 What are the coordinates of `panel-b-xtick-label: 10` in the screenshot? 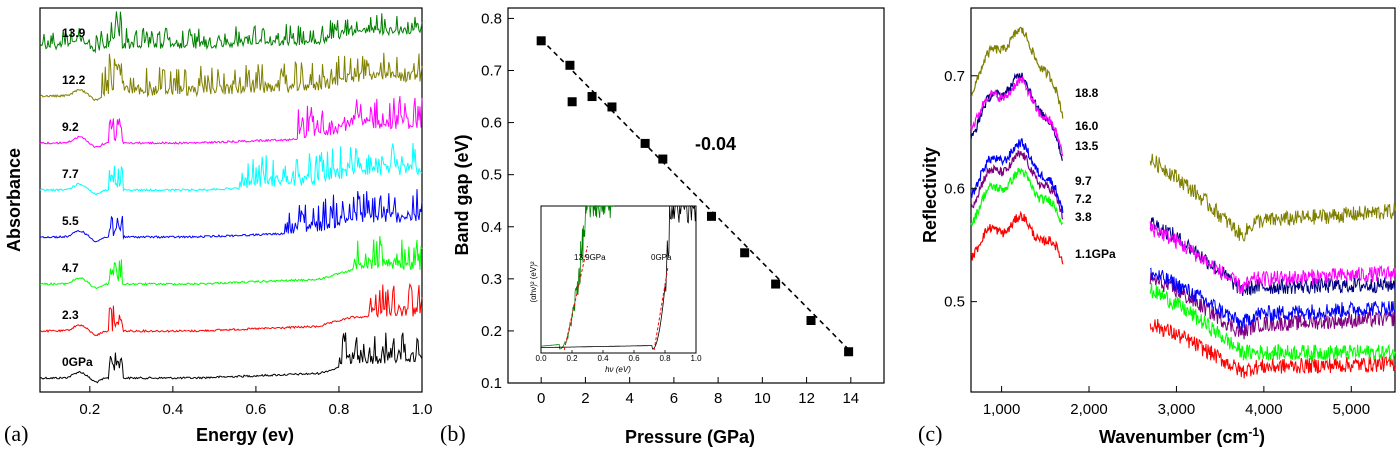 It's located at (762, 398).